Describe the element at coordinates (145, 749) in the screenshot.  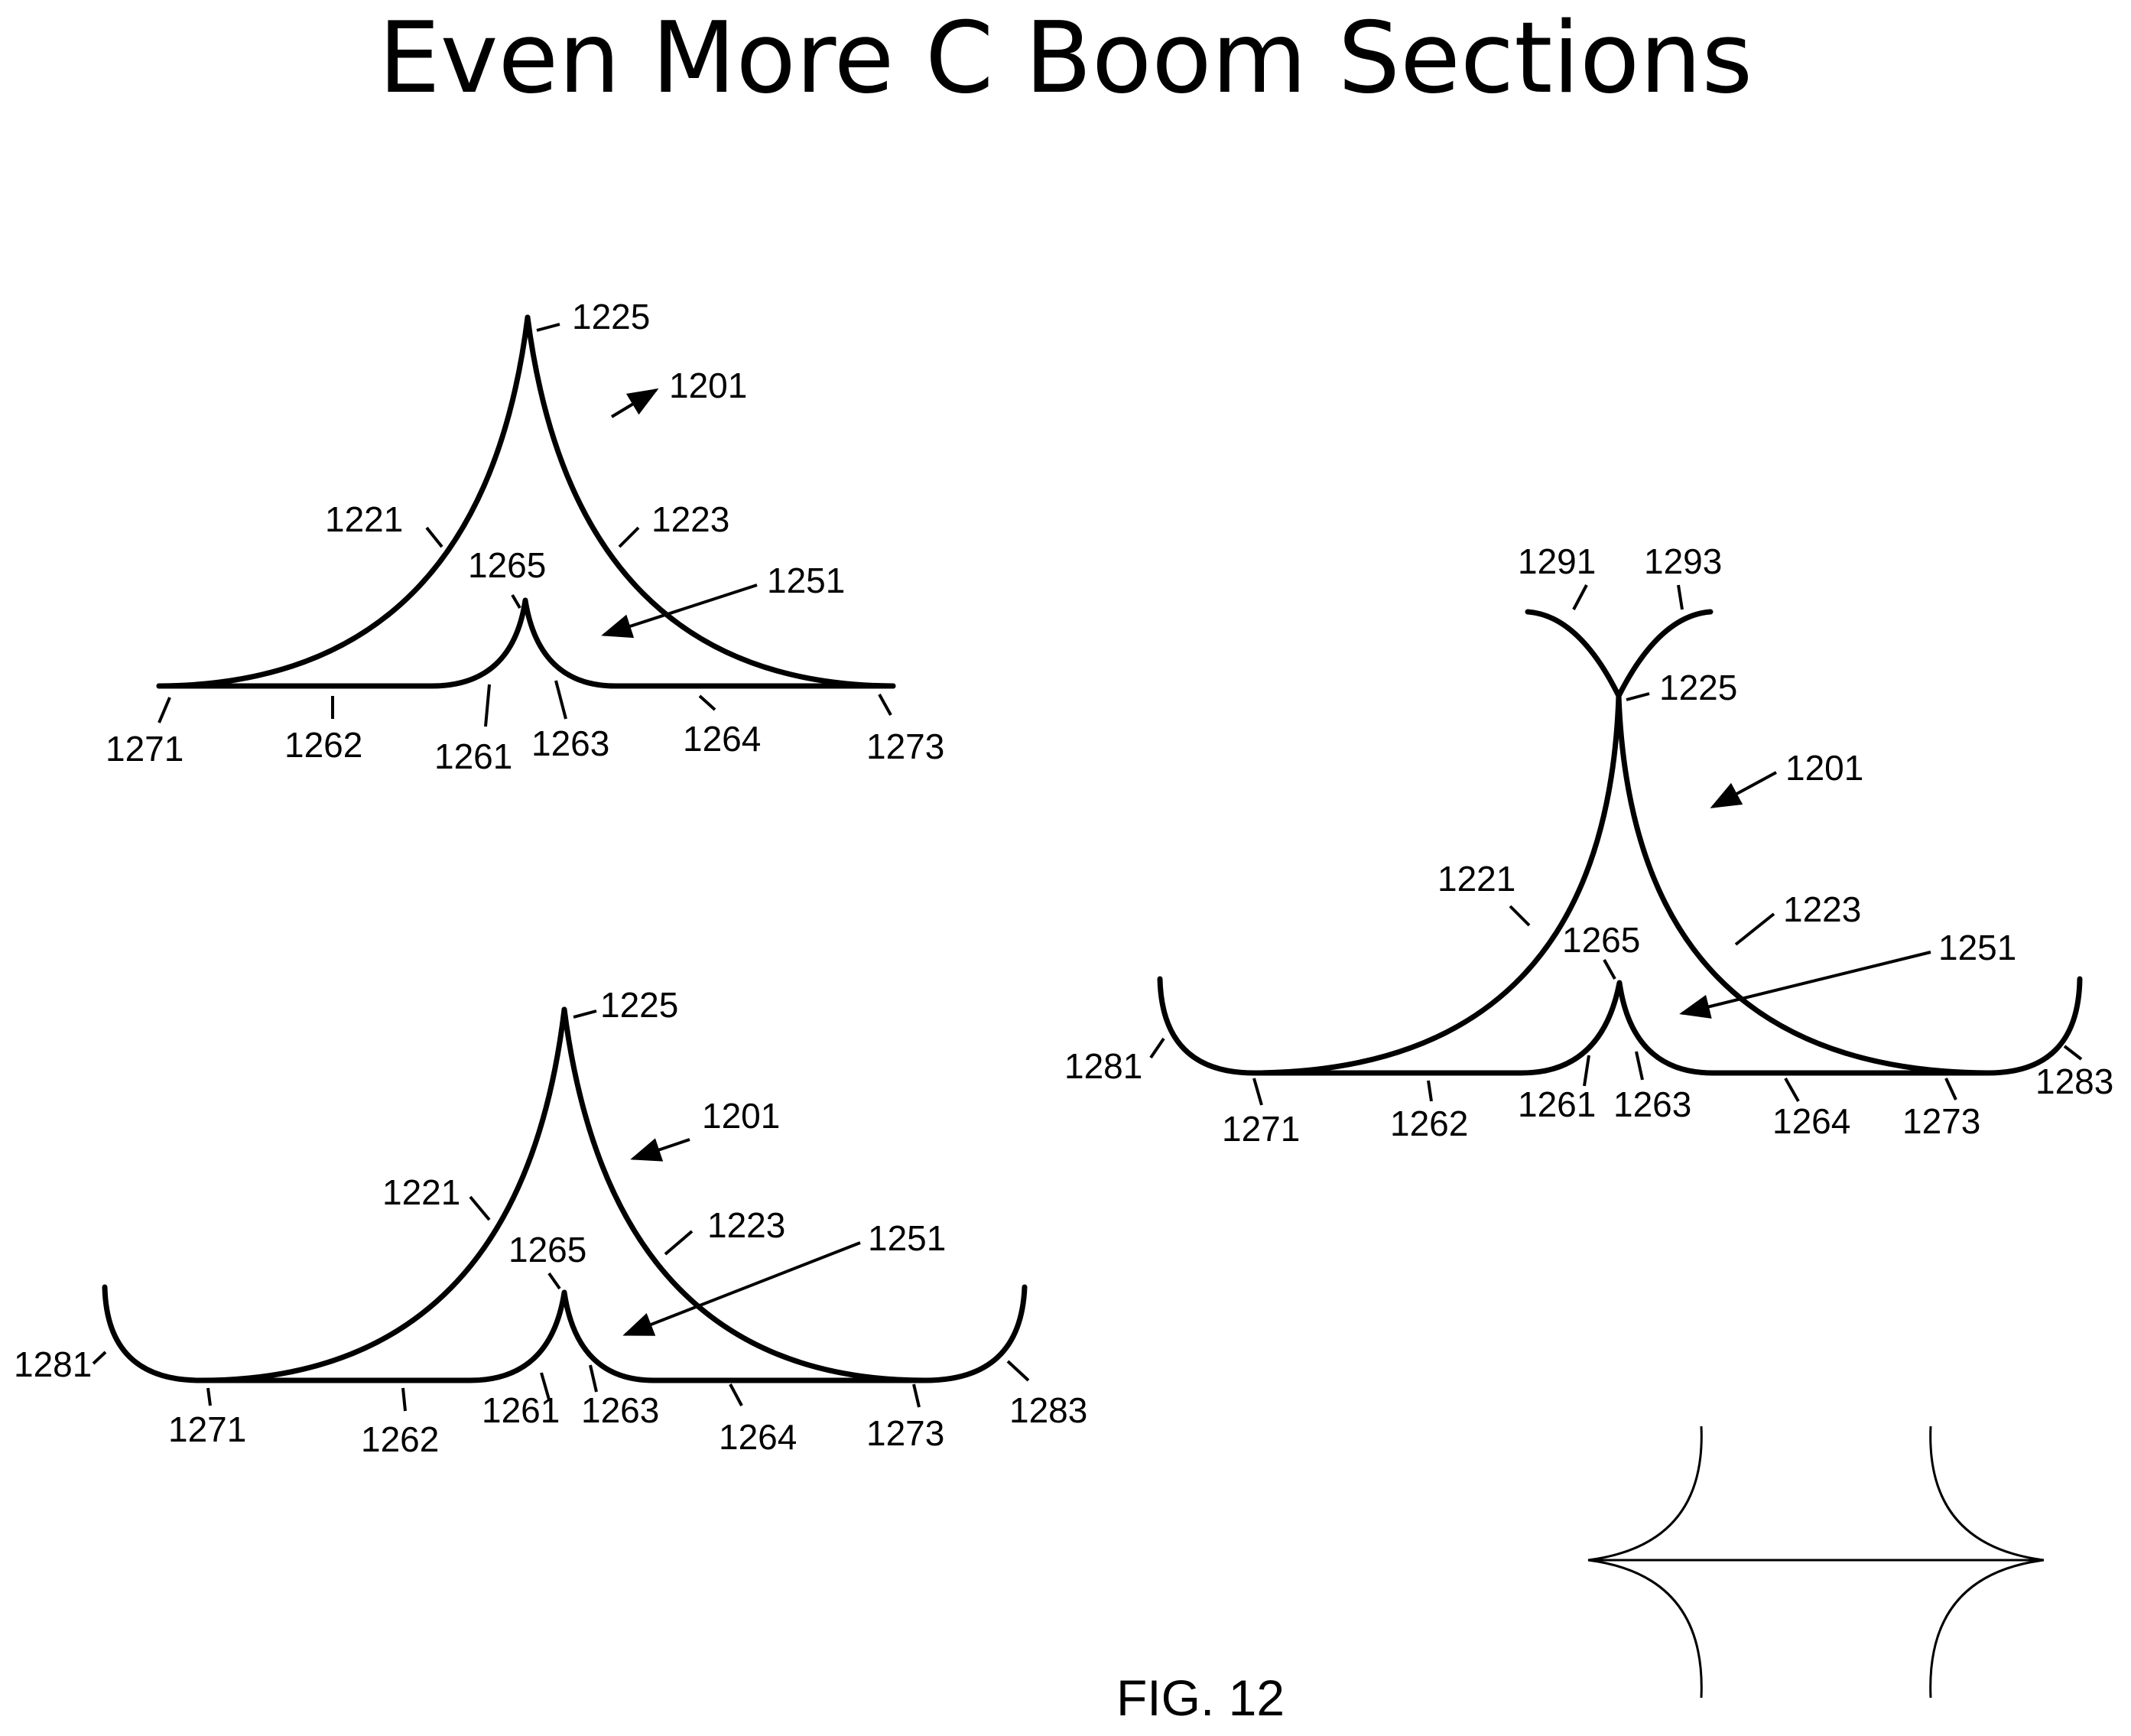
I see `figure-a-label-1271: 1271` at that location.